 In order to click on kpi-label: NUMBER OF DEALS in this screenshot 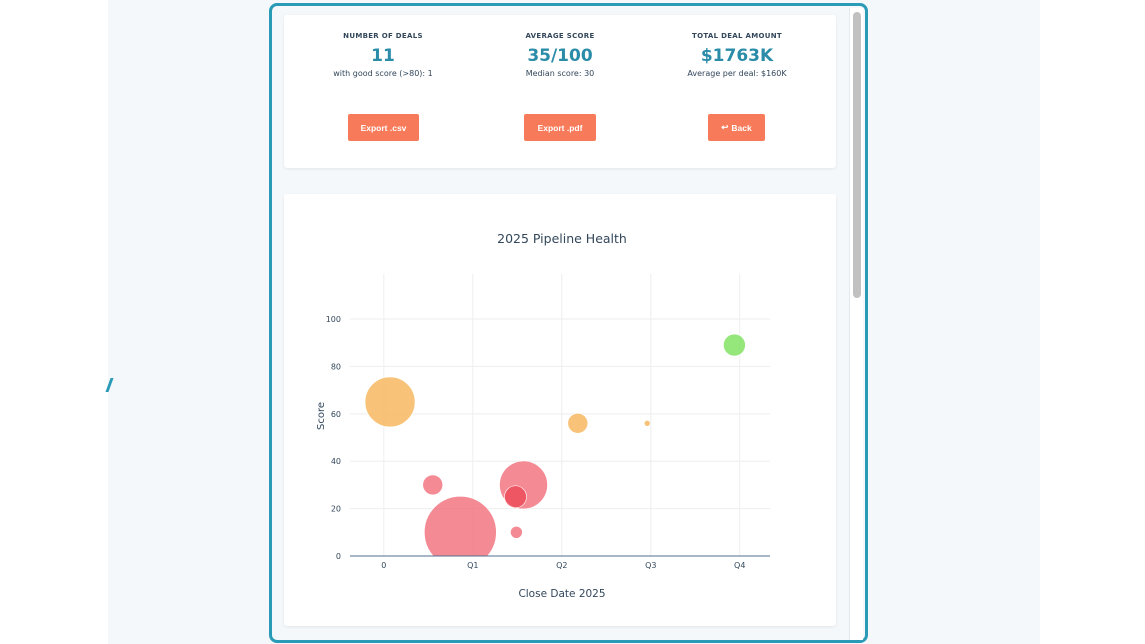, I will do `click(383, 36)`.